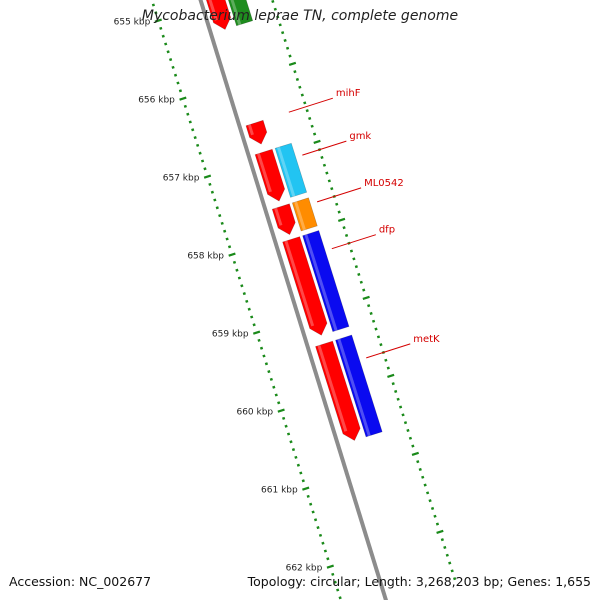 Image resolution: width=600 pixels, height=600 pixels. Describe the element at coordinates (364, 223) in the screenshot. I see `gene-labels: mihF gmk ML0542 dfp metK` at that location.